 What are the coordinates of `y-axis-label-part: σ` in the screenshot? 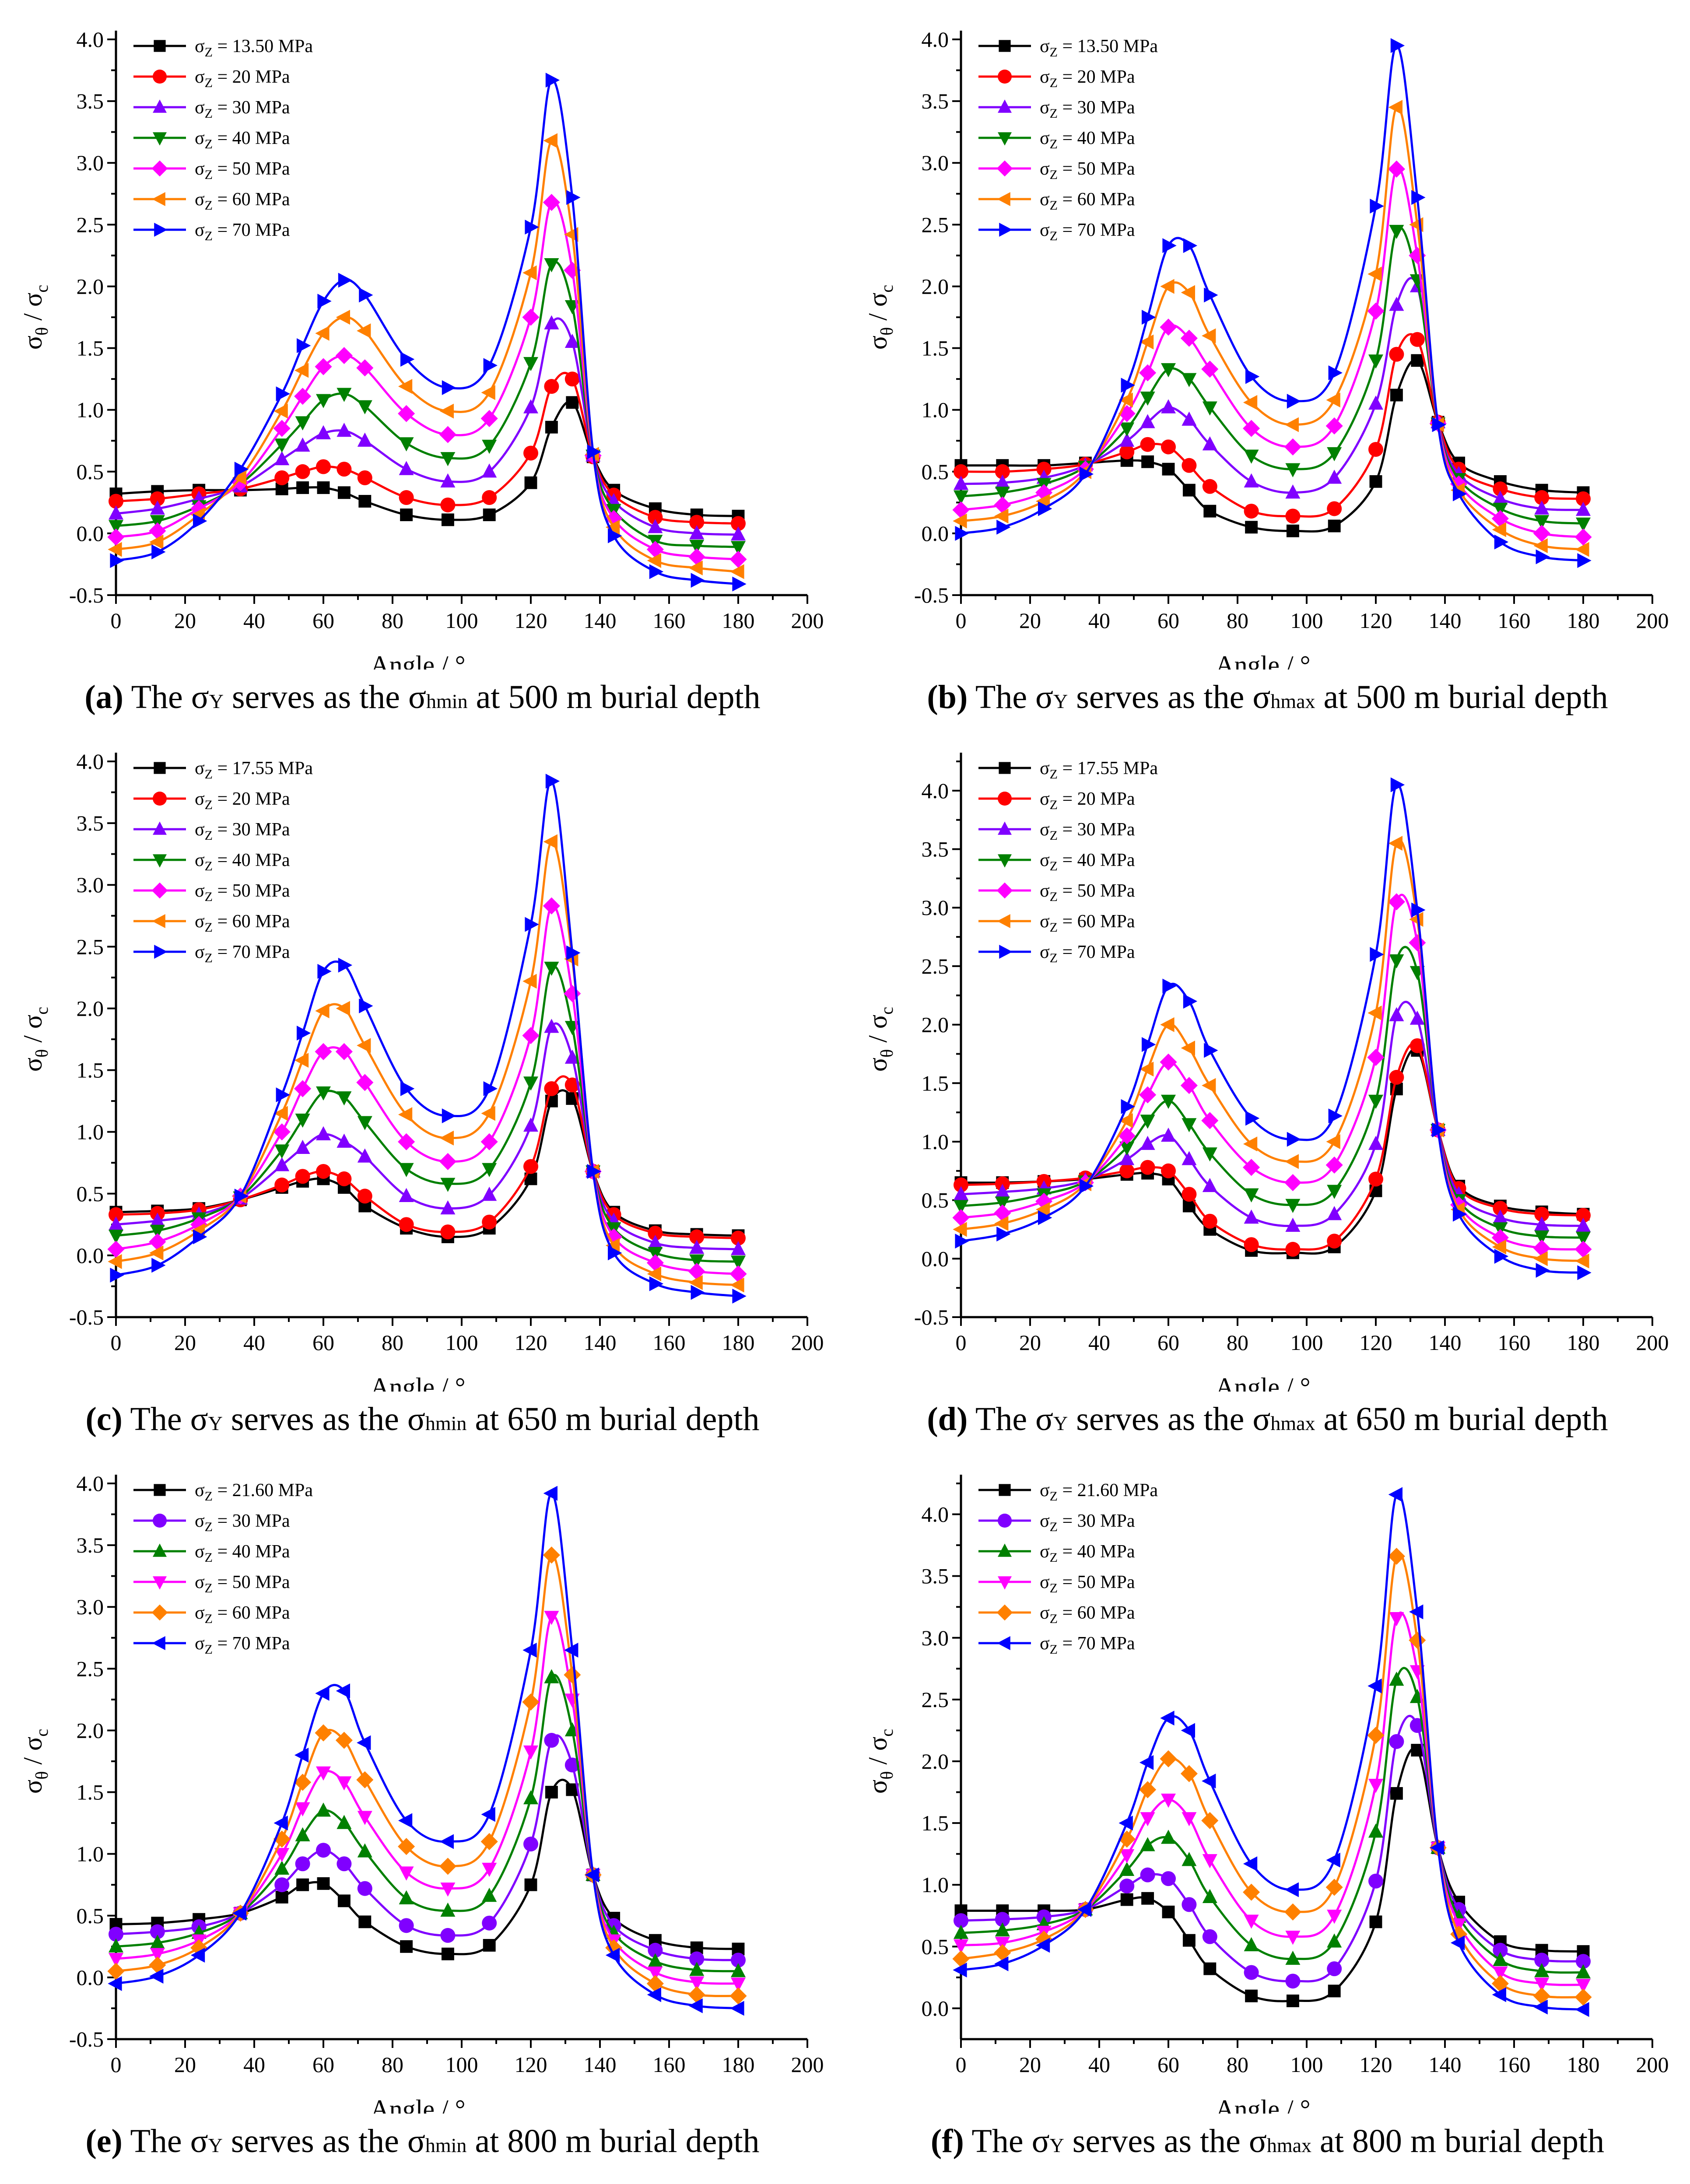 It's located at (878, 1065).